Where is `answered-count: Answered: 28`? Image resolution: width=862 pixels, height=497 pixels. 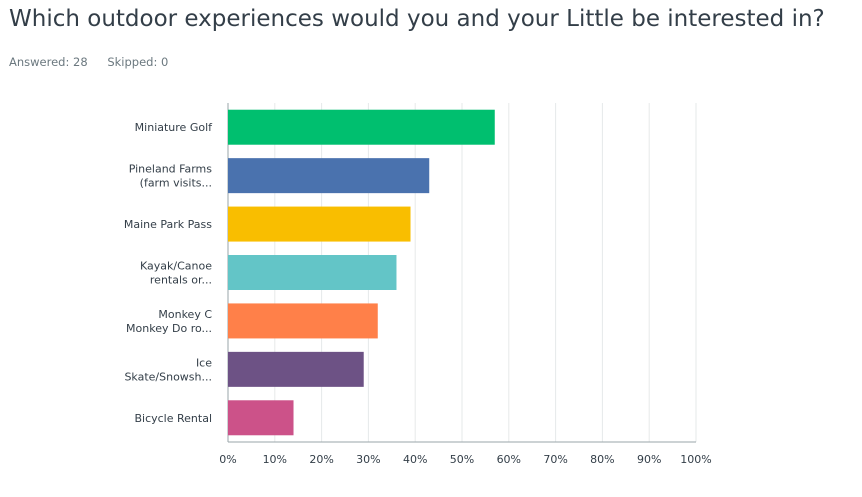
answered-count: Answered: 28 is located at coordinates (48, 62).